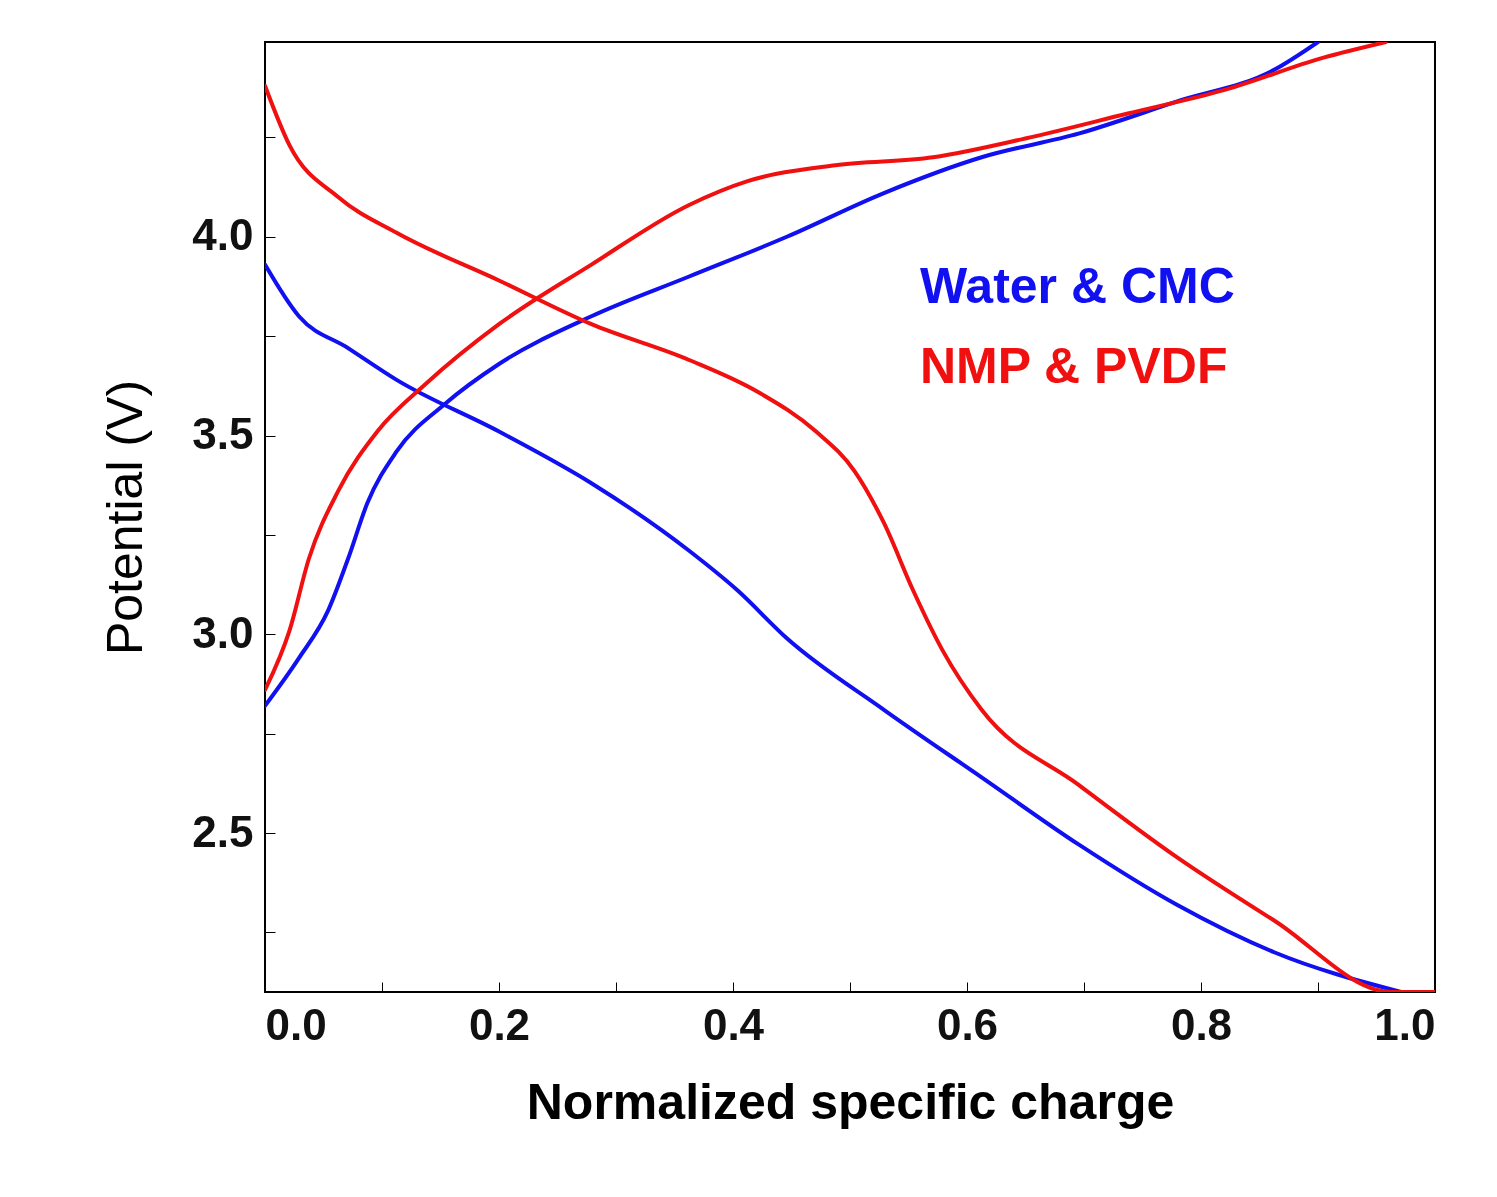 The width and height of the screenshot is (1497, 1197). Describe the element at coordinates (223, 831) in the screenshot. I see `y-tick-label: 2.5` at that location.